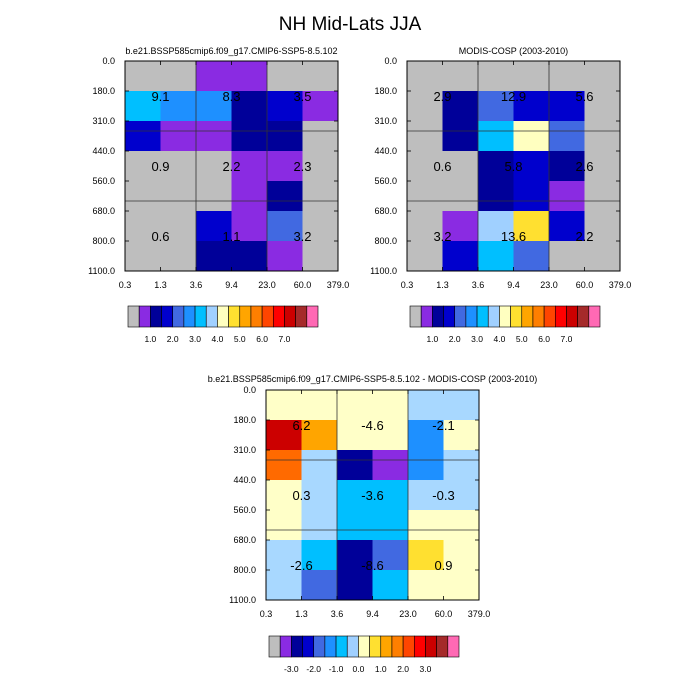  What do you see at coordinates (249, 390) in the screenshot?
I see `y-tick-label: 0.0` at bounding box center [249, 390].